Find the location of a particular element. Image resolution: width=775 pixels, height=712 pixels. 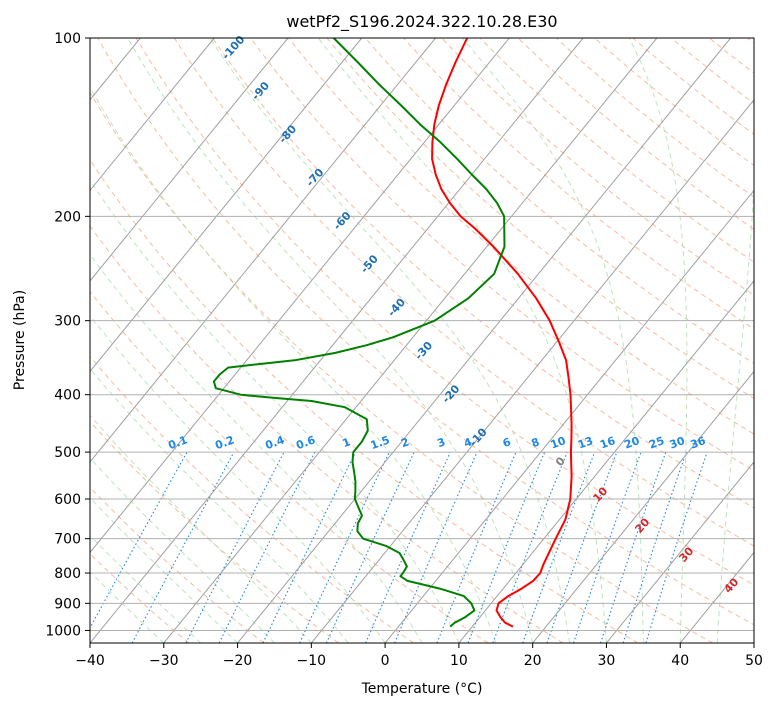

y-tick-label: 100 is located at coordinates (67, 39).